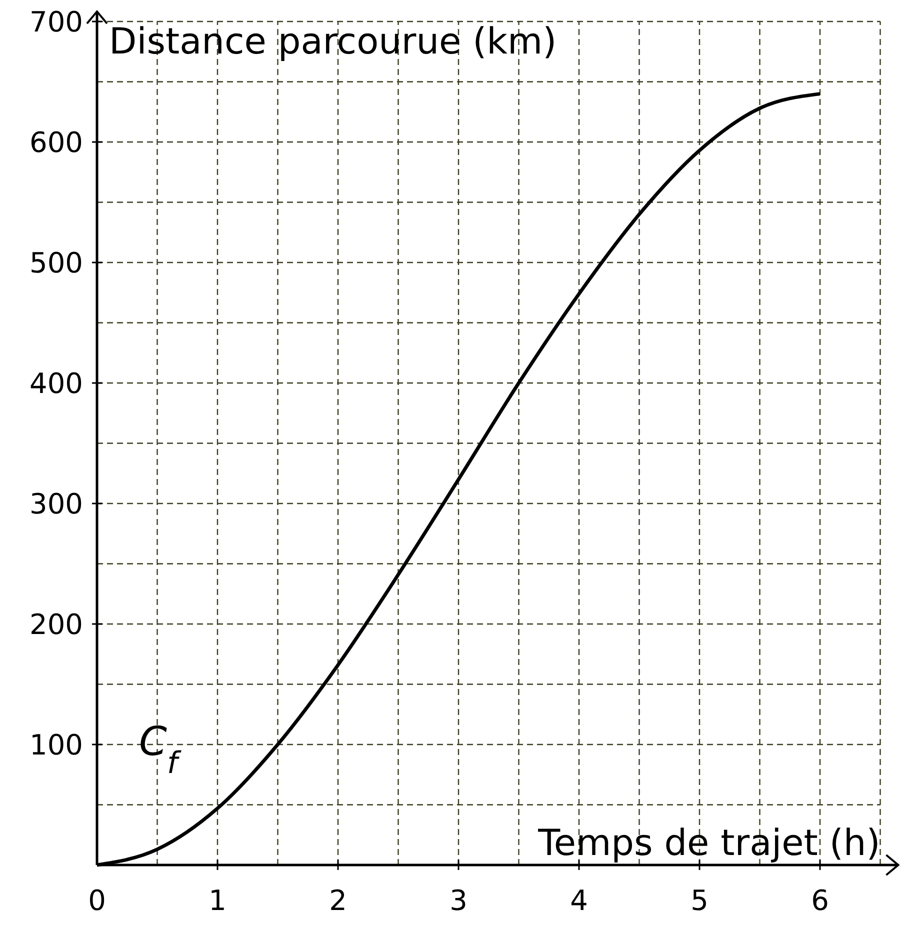 The width and height of the screenshot is (906, 944). Describe the element at coordinates (56, 142) in the screenshot. I see `y-tick-label: 600` at that location.